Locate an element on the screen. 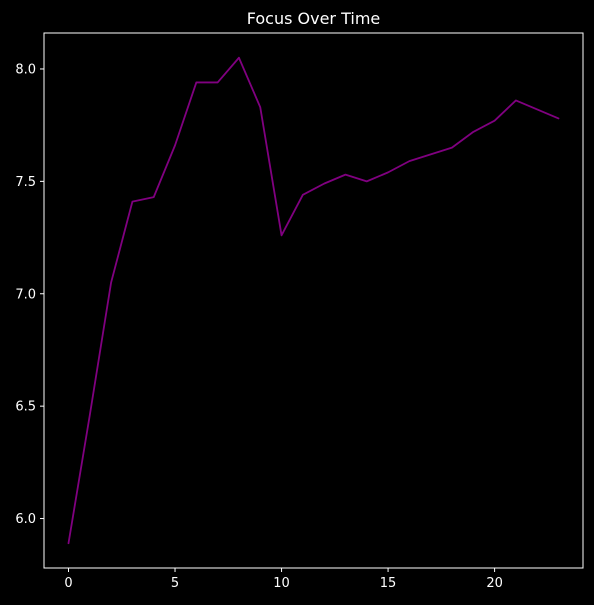 This screenshot has height=605, width=594. x-tick-label: 0 is located at coordinates (68, 583).